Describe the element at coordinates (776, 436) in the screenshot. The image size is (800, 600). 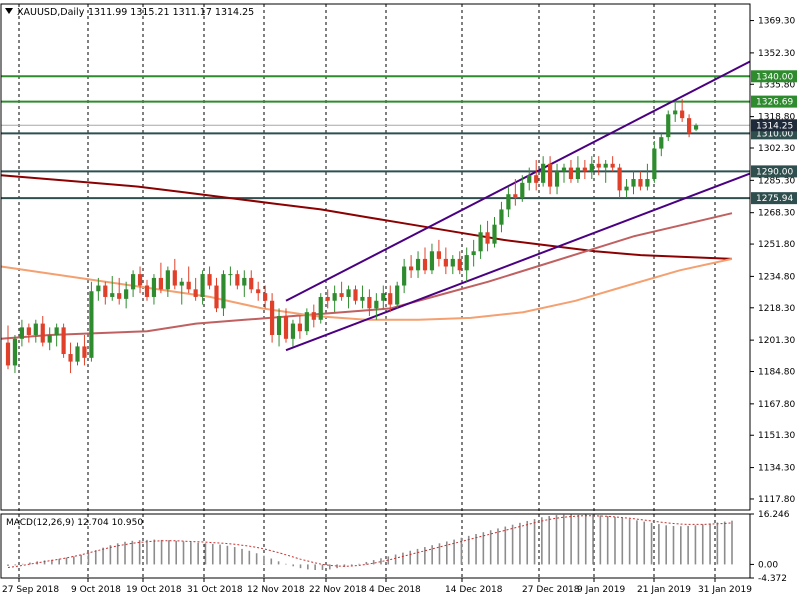
I see `y-tick-label-13: 1151.30` at that location.